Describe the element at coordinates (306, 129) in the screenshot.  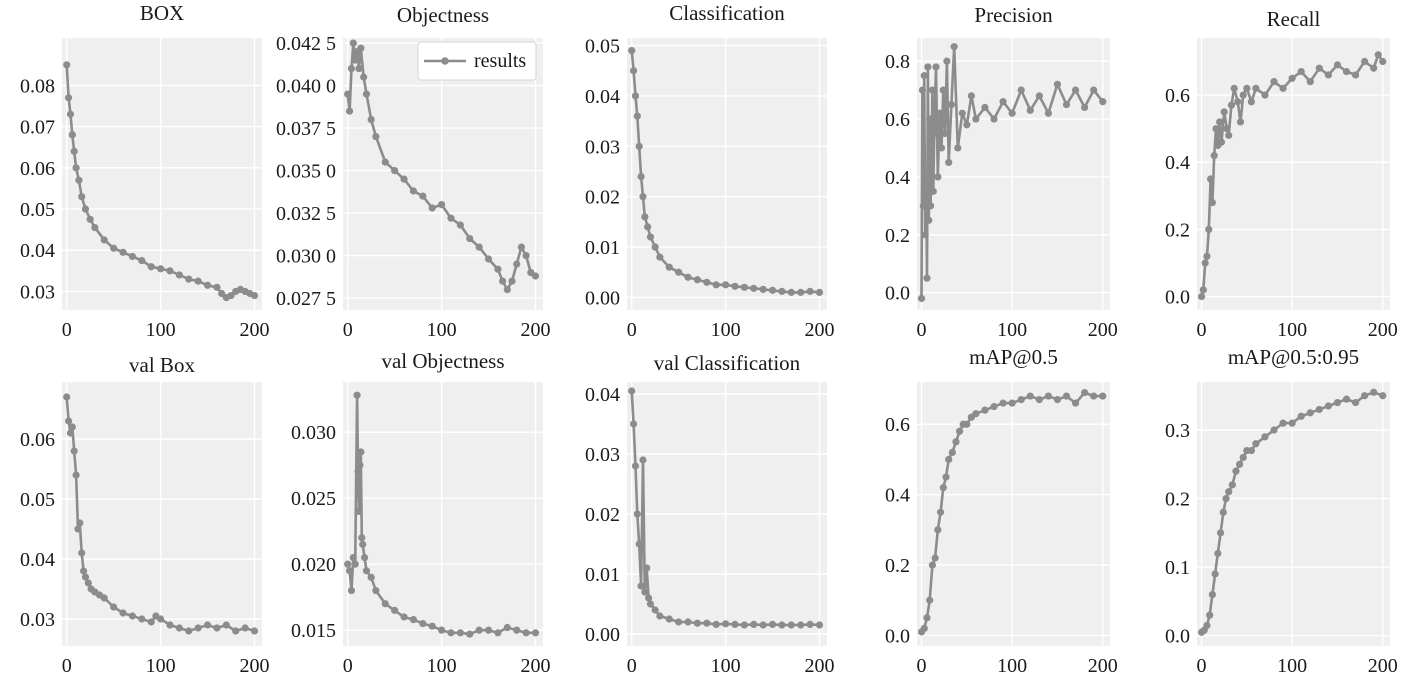
I see `y-tick-label: 0.037 5` at that location.